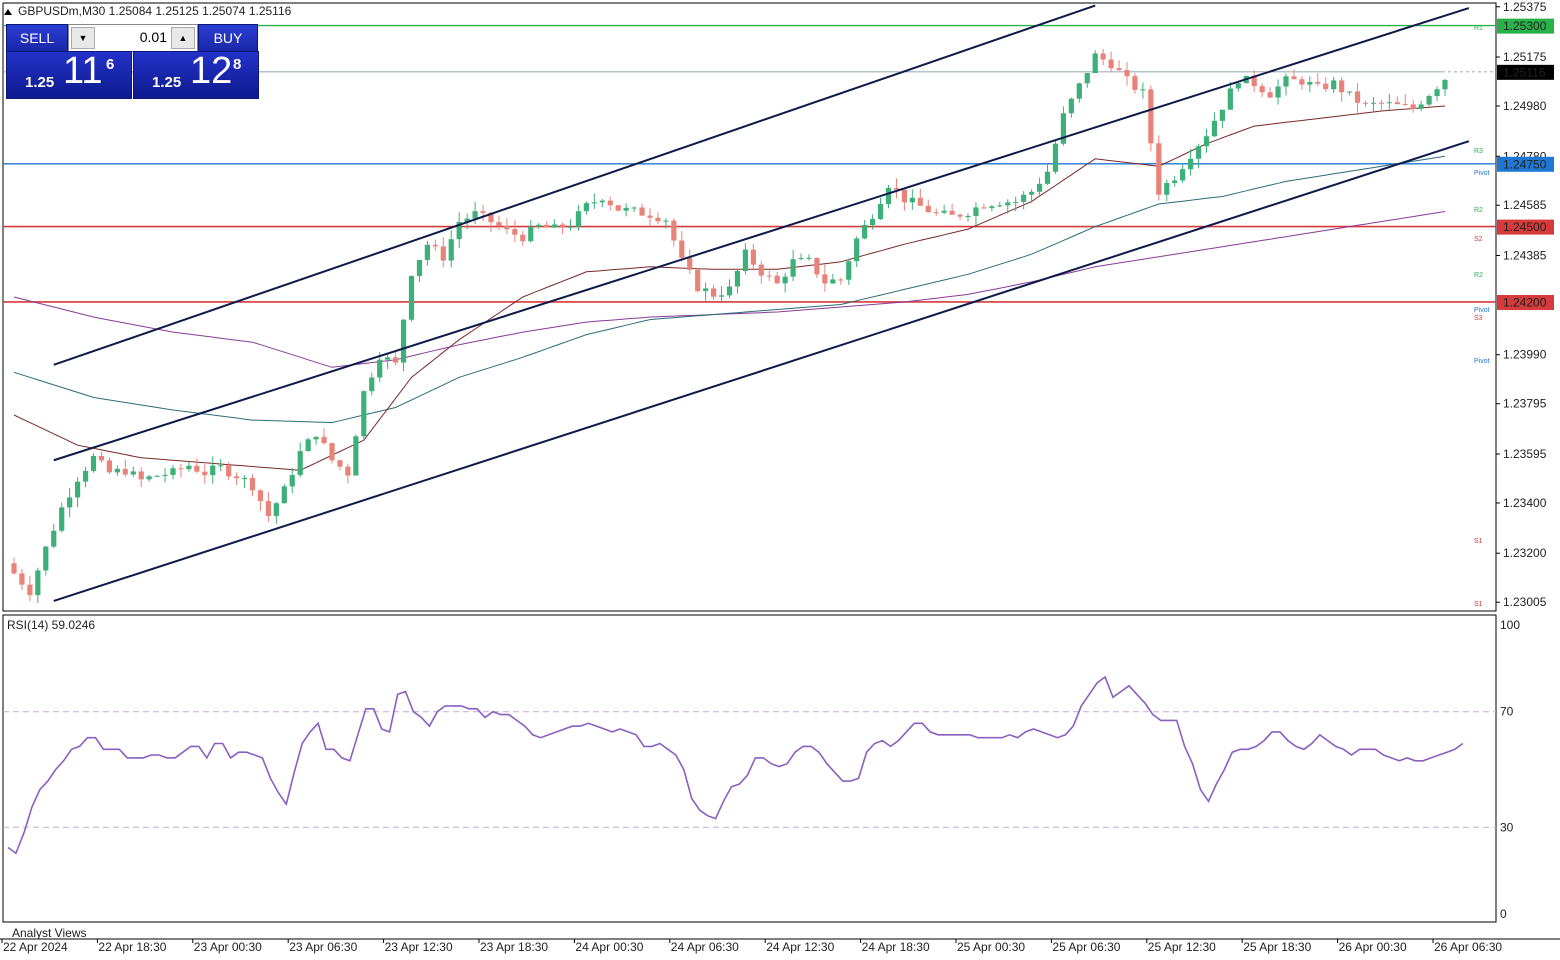  What do you see at coordinates (83, 38) in the screenshot?
I see `lot-decrease-icon: ▼` at bounding box center [83, 38].